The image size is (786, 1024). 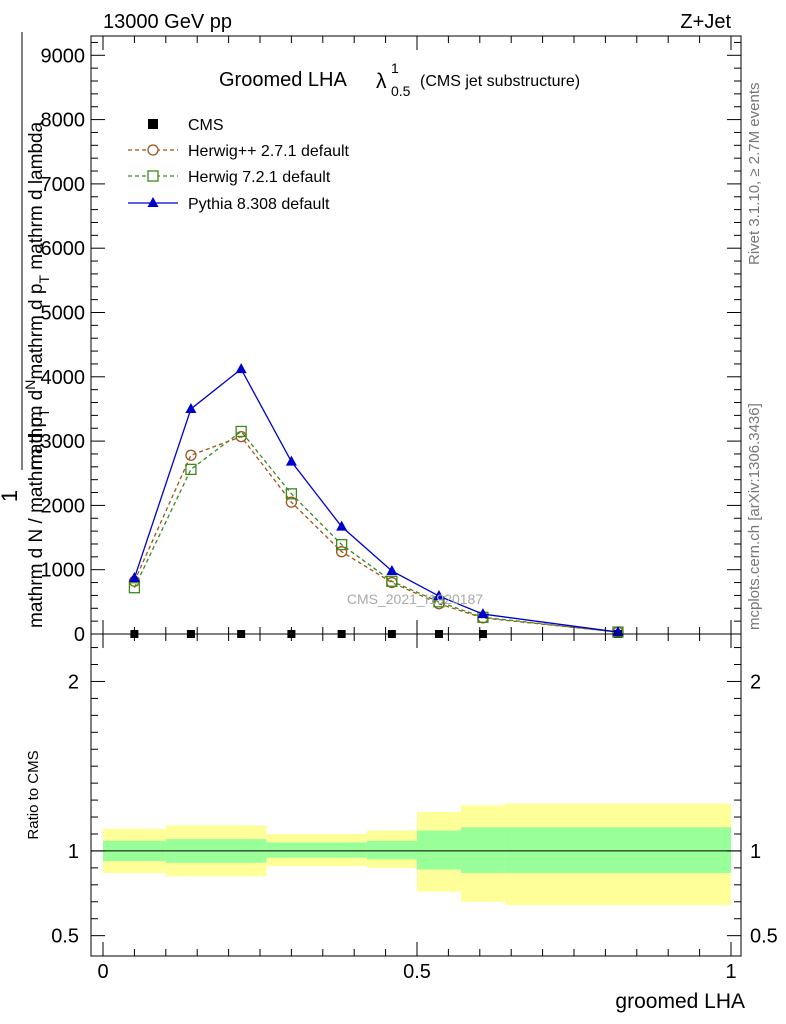 I want to click on ylabel-upper-N: N, so click(x=30, y=385).